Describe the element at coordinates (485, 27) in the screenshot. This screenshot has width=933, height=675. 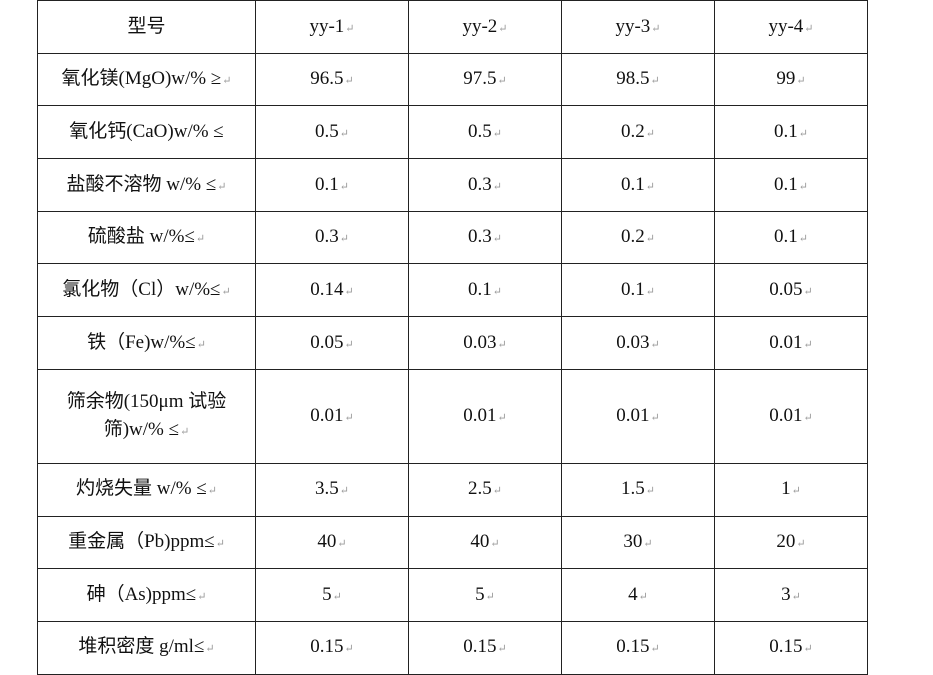
I see `header-cell: yy-2` at that location.